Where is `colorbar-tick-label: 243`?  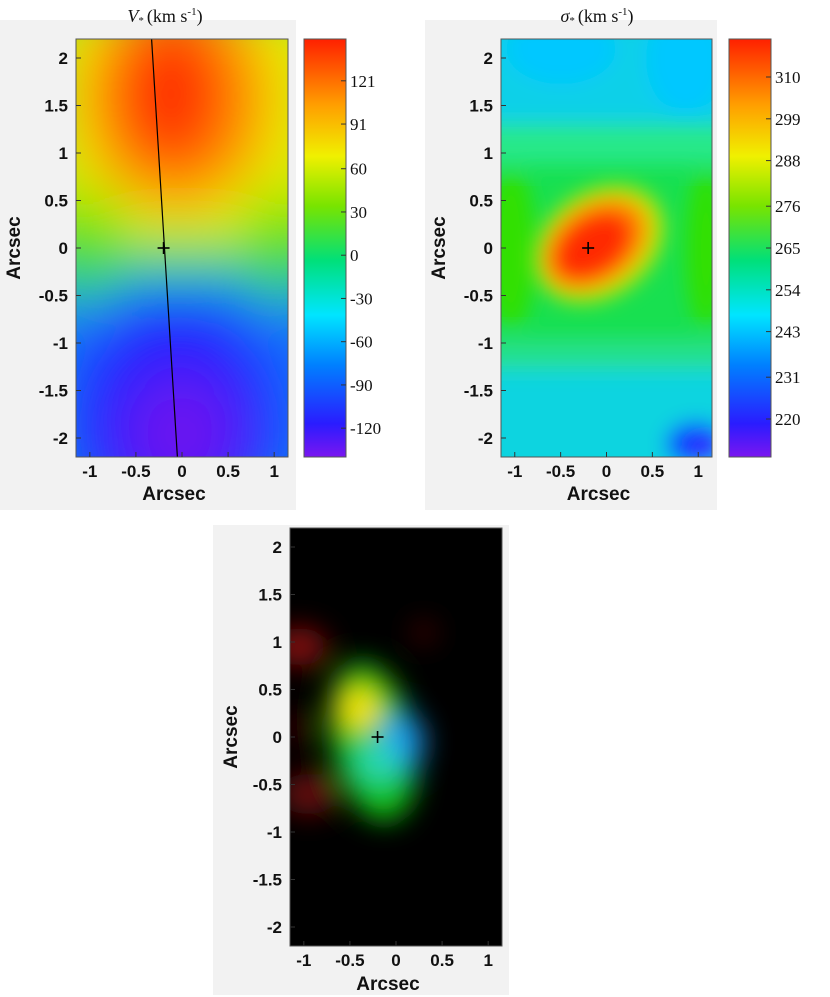 colorbar-tick-label: 243 is located at coordinates (788, 332).